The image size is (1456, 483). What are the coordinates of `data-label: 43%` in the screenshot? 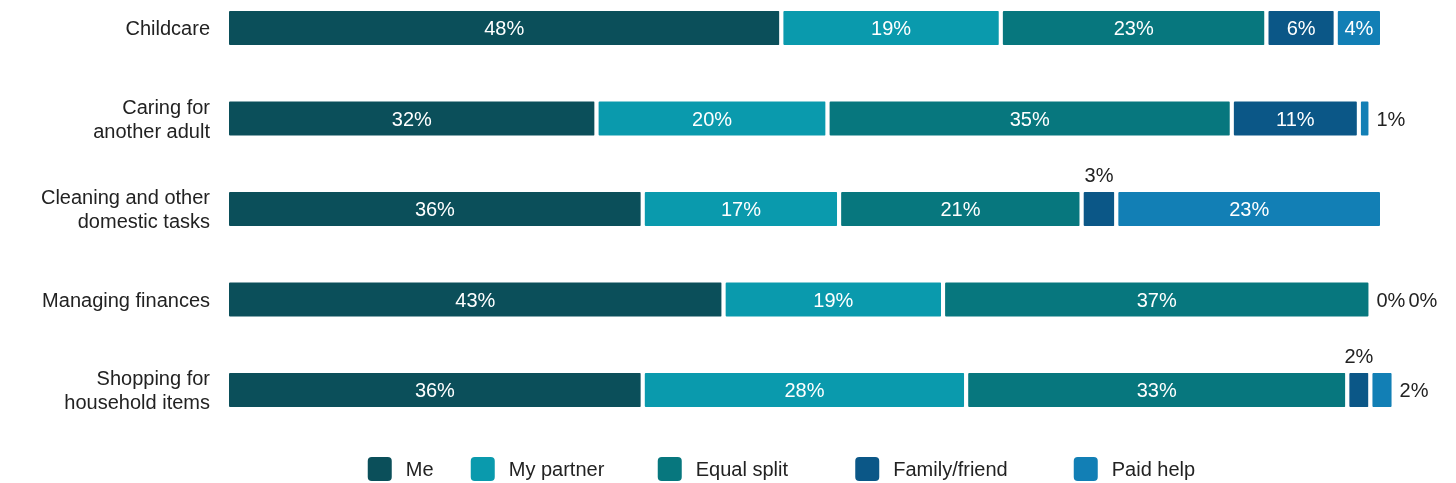 It's located at (475, 299).